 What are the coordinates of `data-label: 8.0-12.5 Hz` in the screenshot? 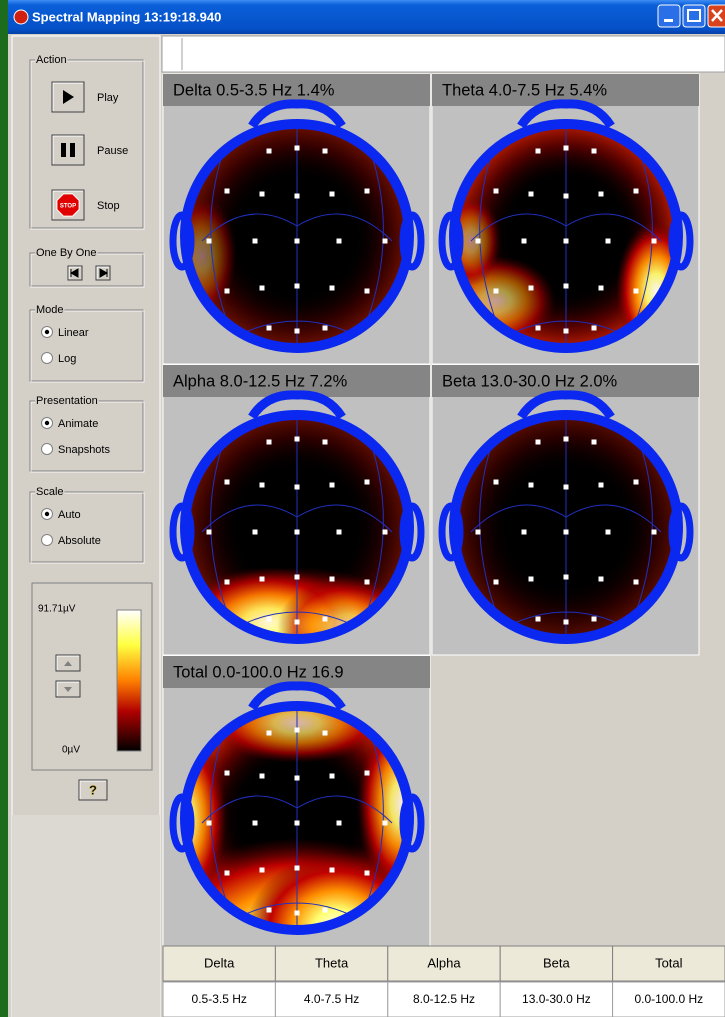 It's located at (444, 999).